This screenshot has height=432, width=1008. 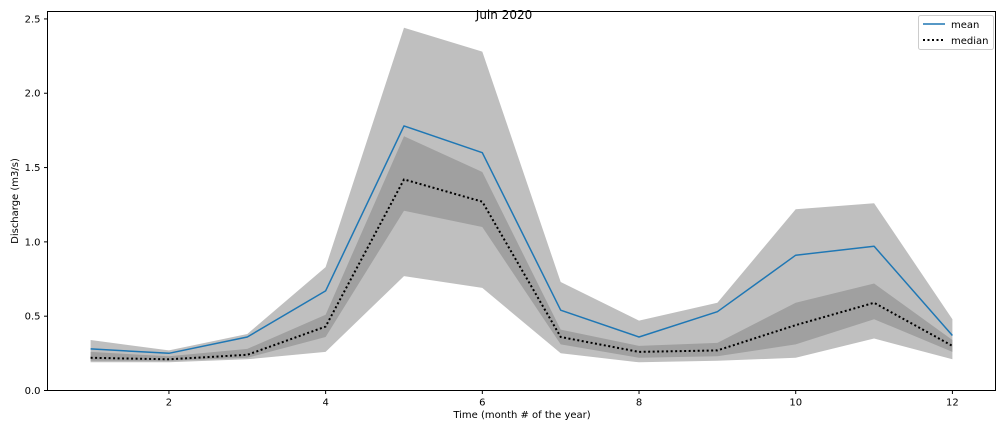 I want to click on x-tick-label-12: 12, so click(x=952, y=403).